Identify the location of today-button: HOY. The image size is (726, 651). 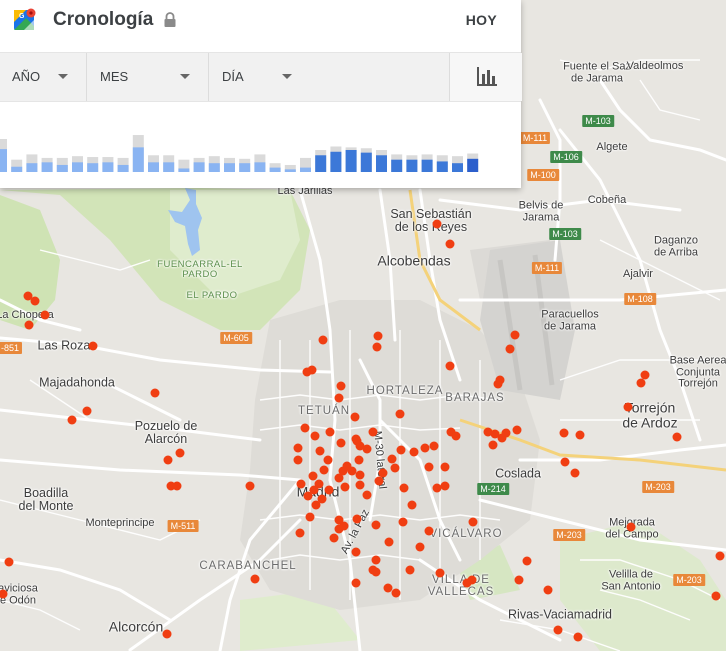
(481, 20).